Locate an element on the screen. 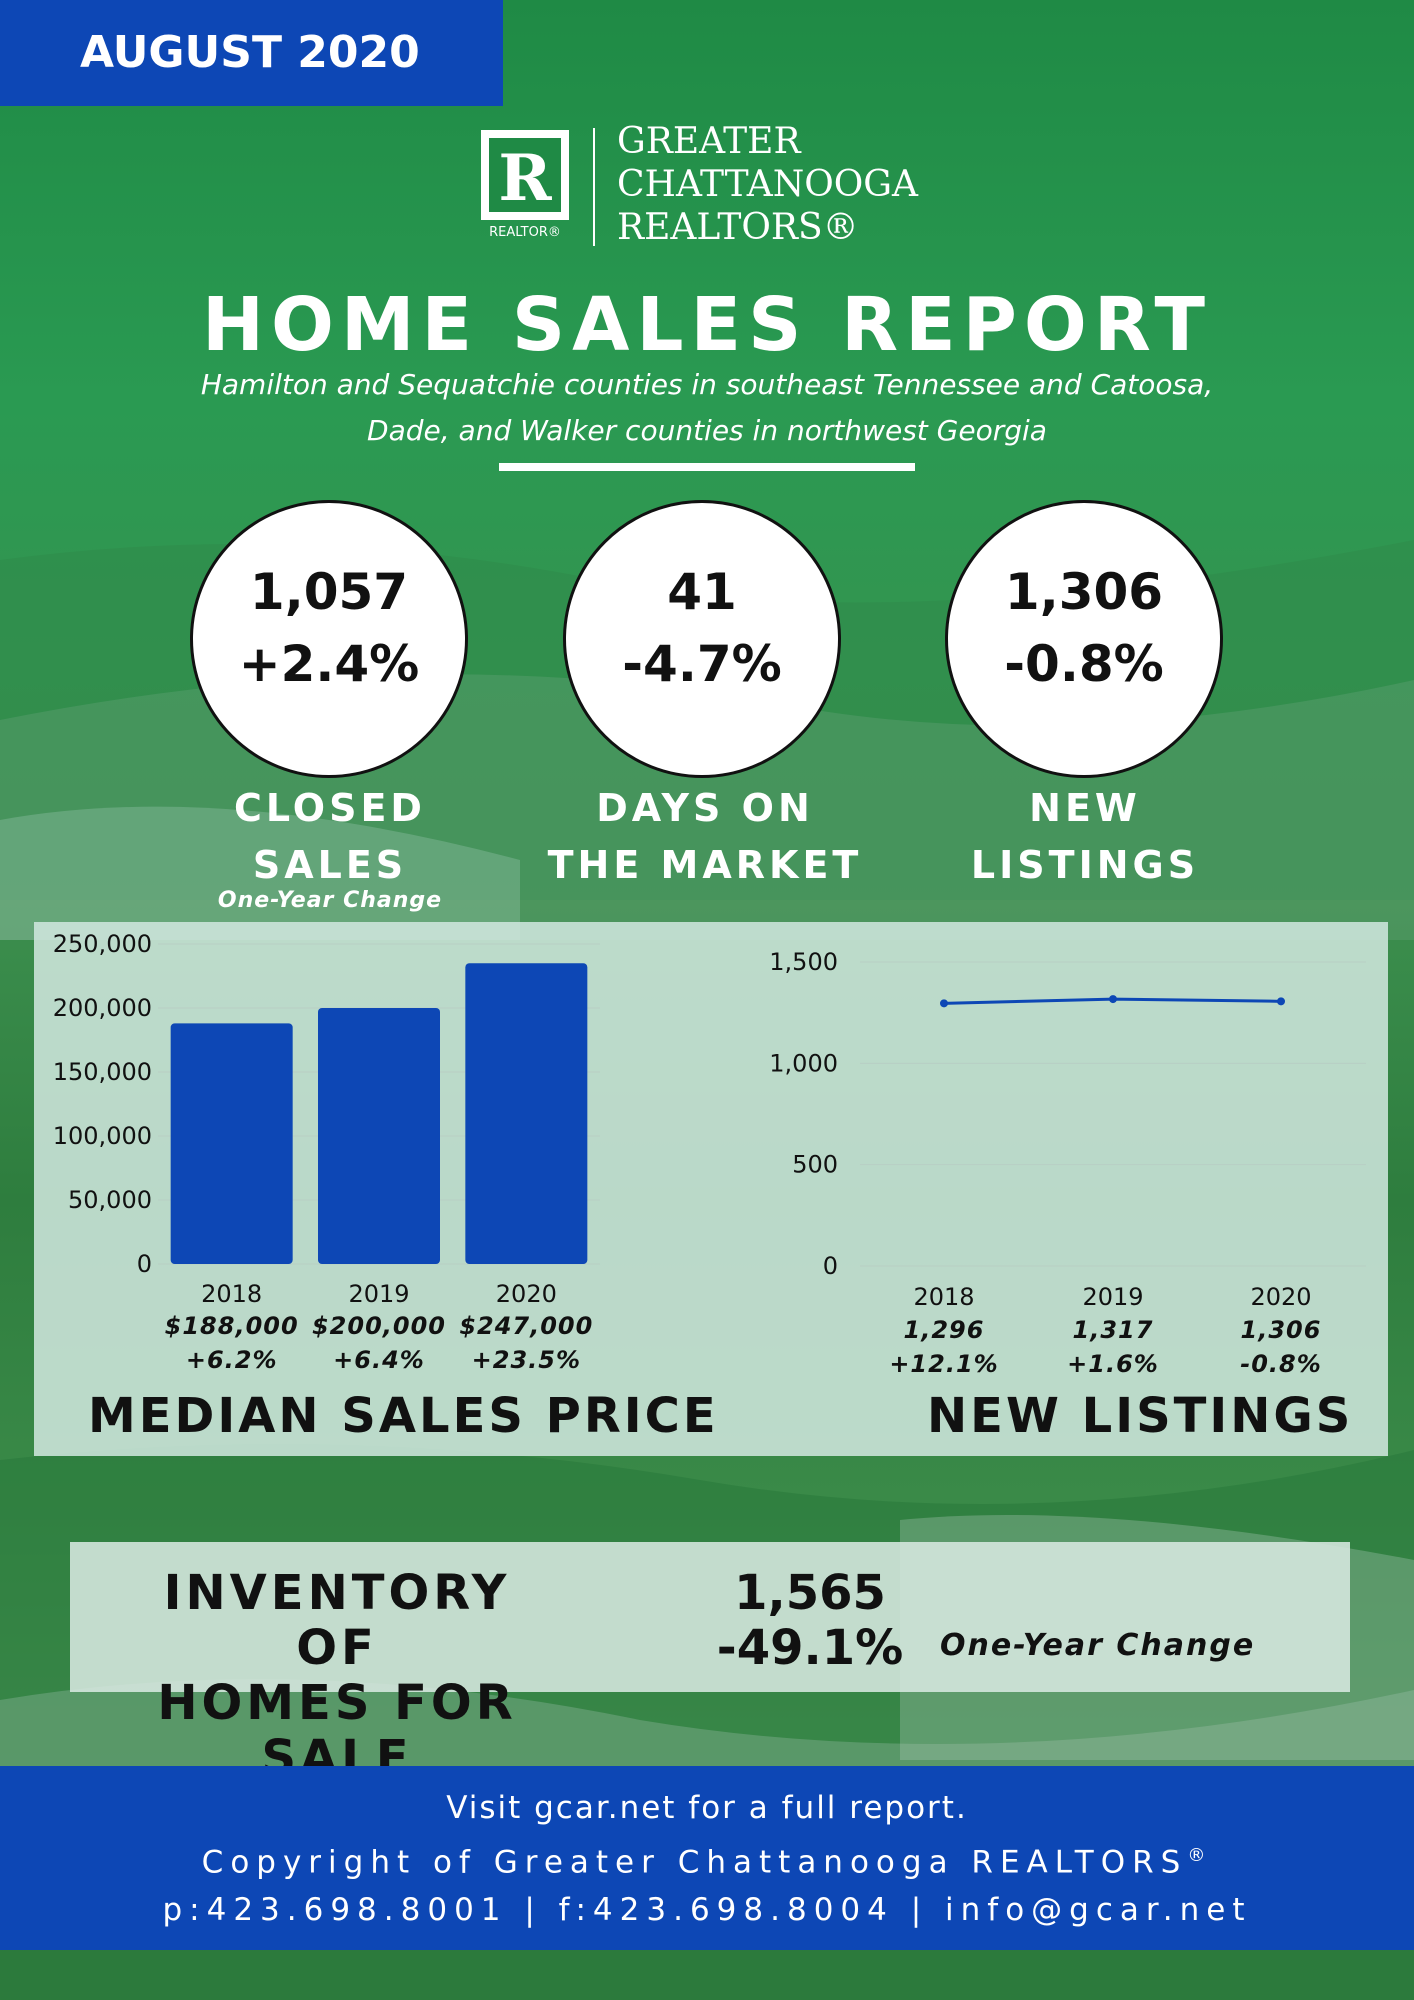 The width and height of the screenshot is (1414, 2000). y-tick-label: 100,000 is located at coordinates (102, 1136).